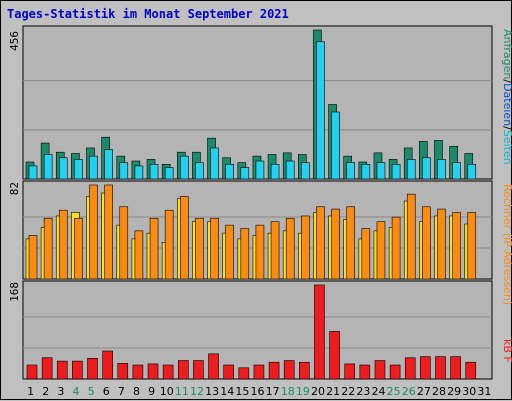 This screenshot has height=401, width=512. Describe the element at coordinates (506, 351) in the screenshot. I see `legend-kbf: kB F` at that location.